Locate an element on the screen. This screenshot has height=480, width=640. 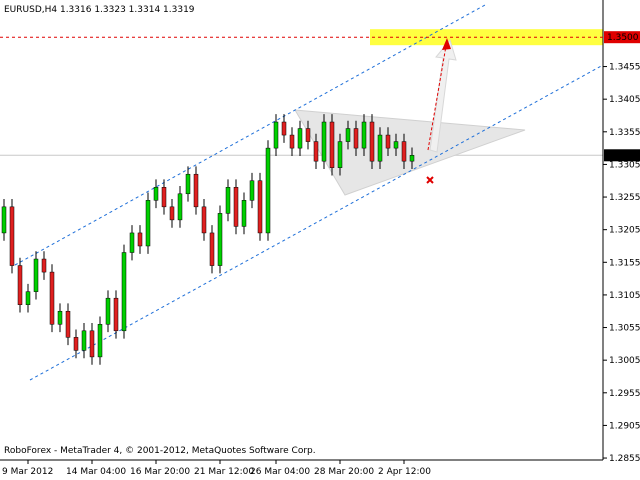
y-tick-label: 1.3205 is located at coordinates (624, 231).